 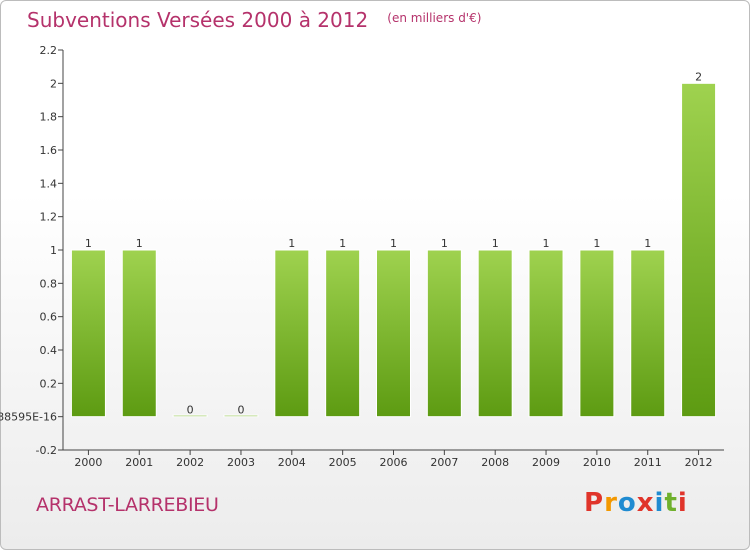 What do you see at coordinates (49, 150) in the screenshot?
I see `y-tick-label: 1.6` at bounding box center [49, 150].